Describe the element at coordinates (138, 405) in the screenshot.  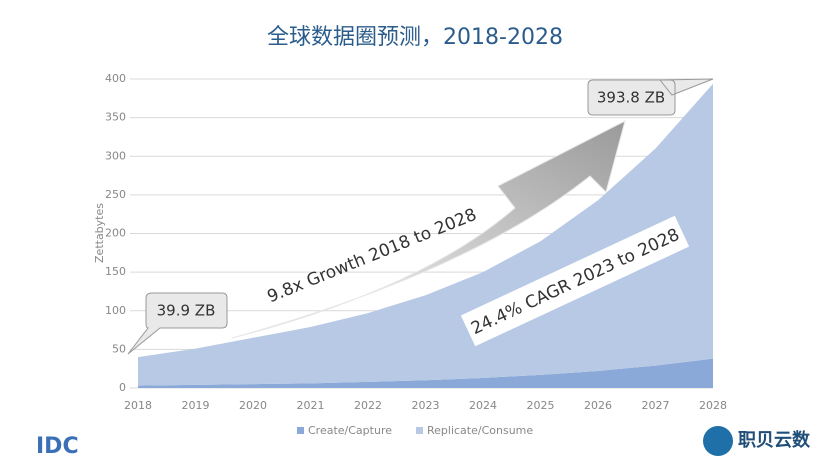
I see `x-tick-label: 2018` at that location.